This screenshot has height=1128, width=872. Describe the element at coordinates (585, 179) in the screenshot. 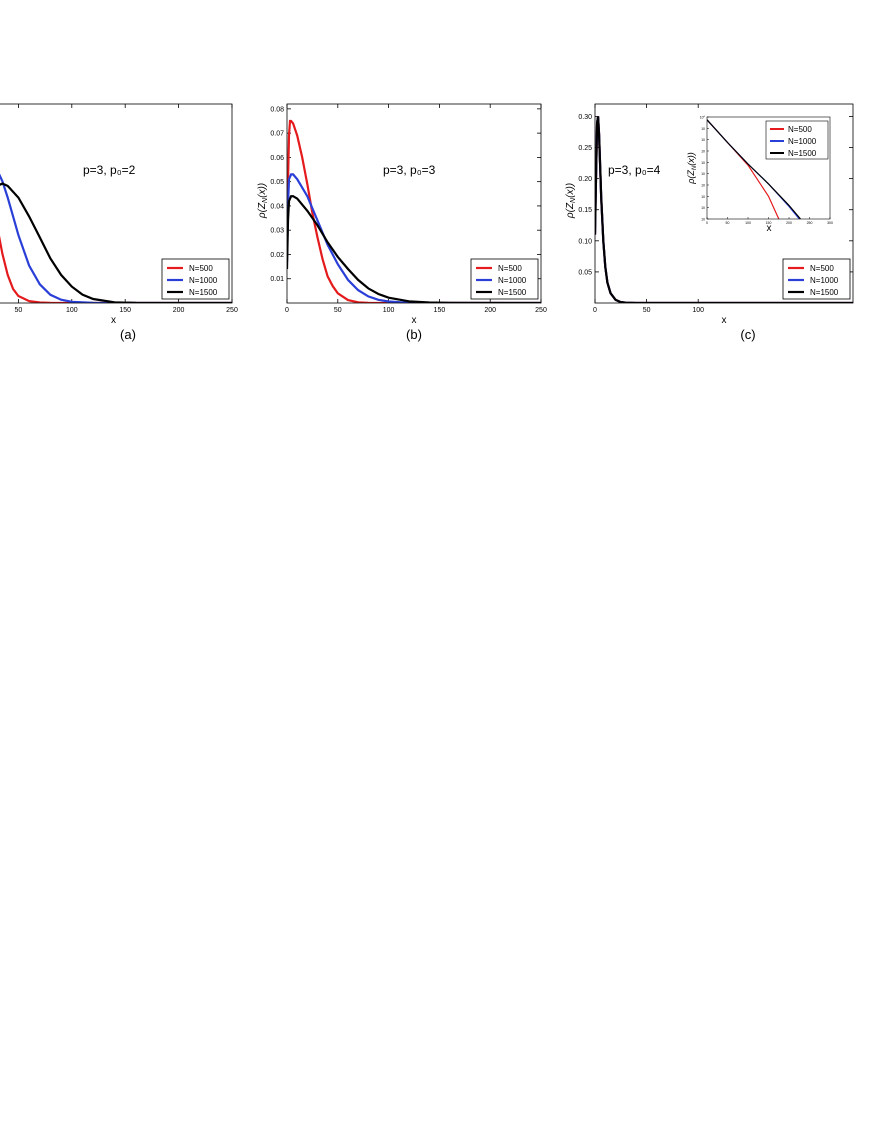

I see `y-tick-label: 0.20` at that location.